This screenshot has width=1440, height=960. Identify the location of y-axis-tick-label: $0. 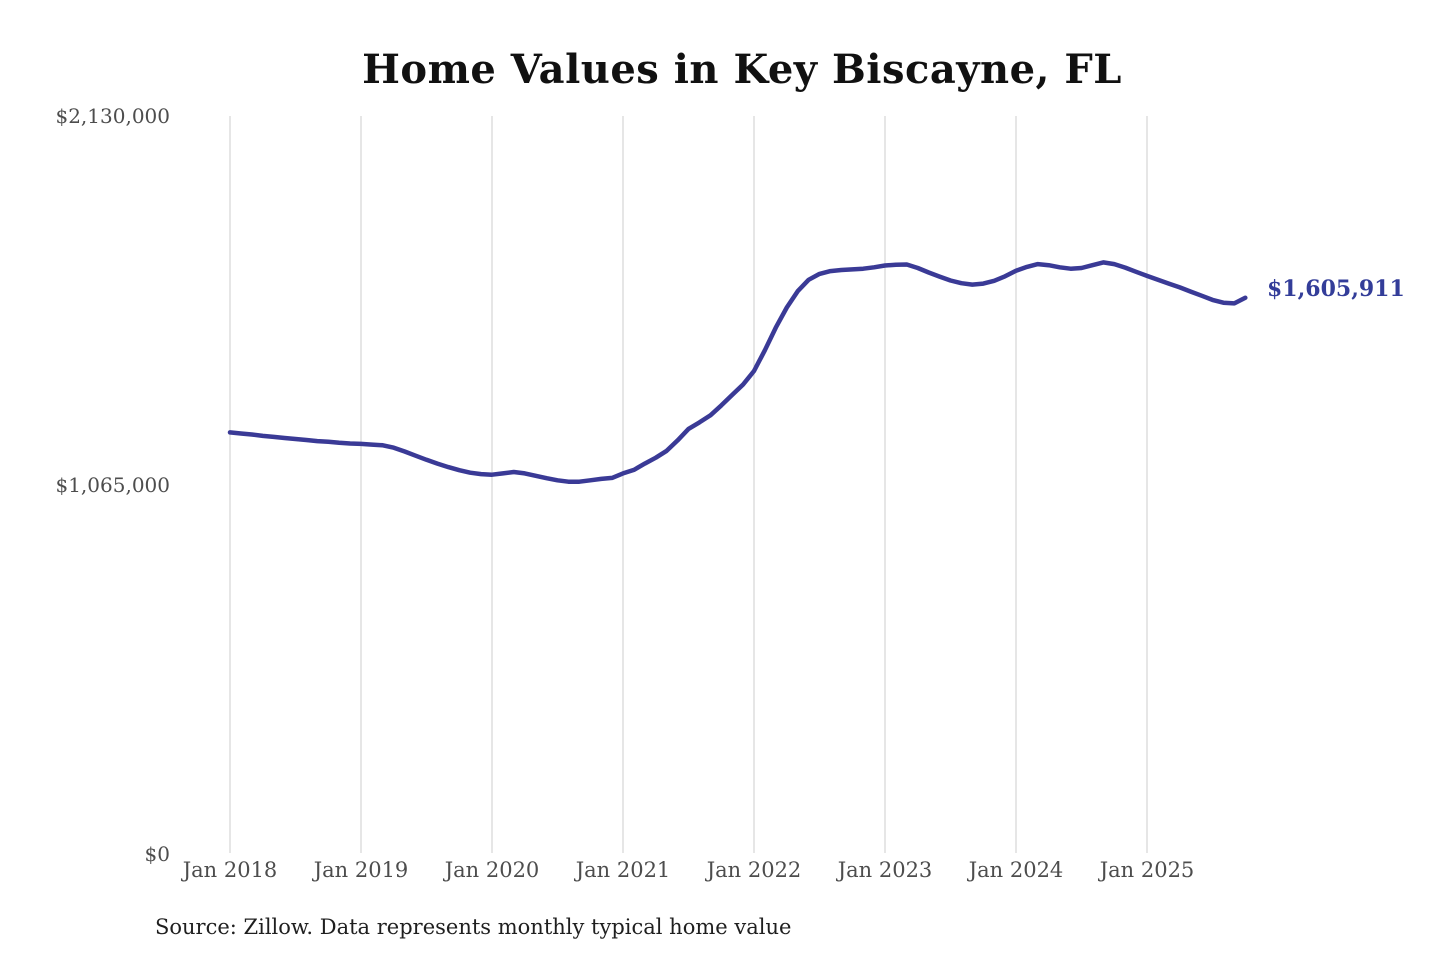
(157, 854).